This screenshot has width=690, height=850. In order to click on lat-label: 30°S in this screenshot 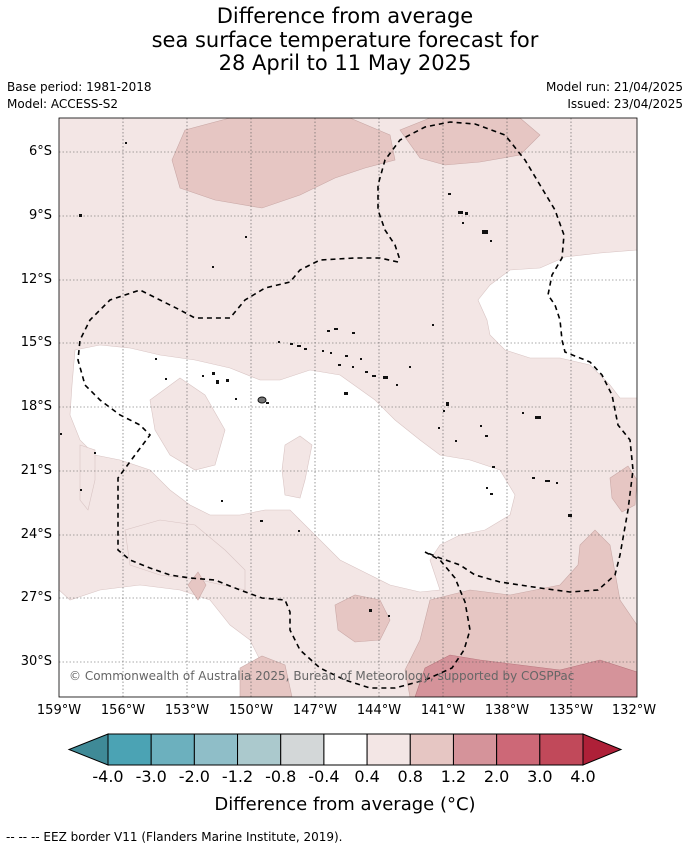, I will do `click(36, 661)`.